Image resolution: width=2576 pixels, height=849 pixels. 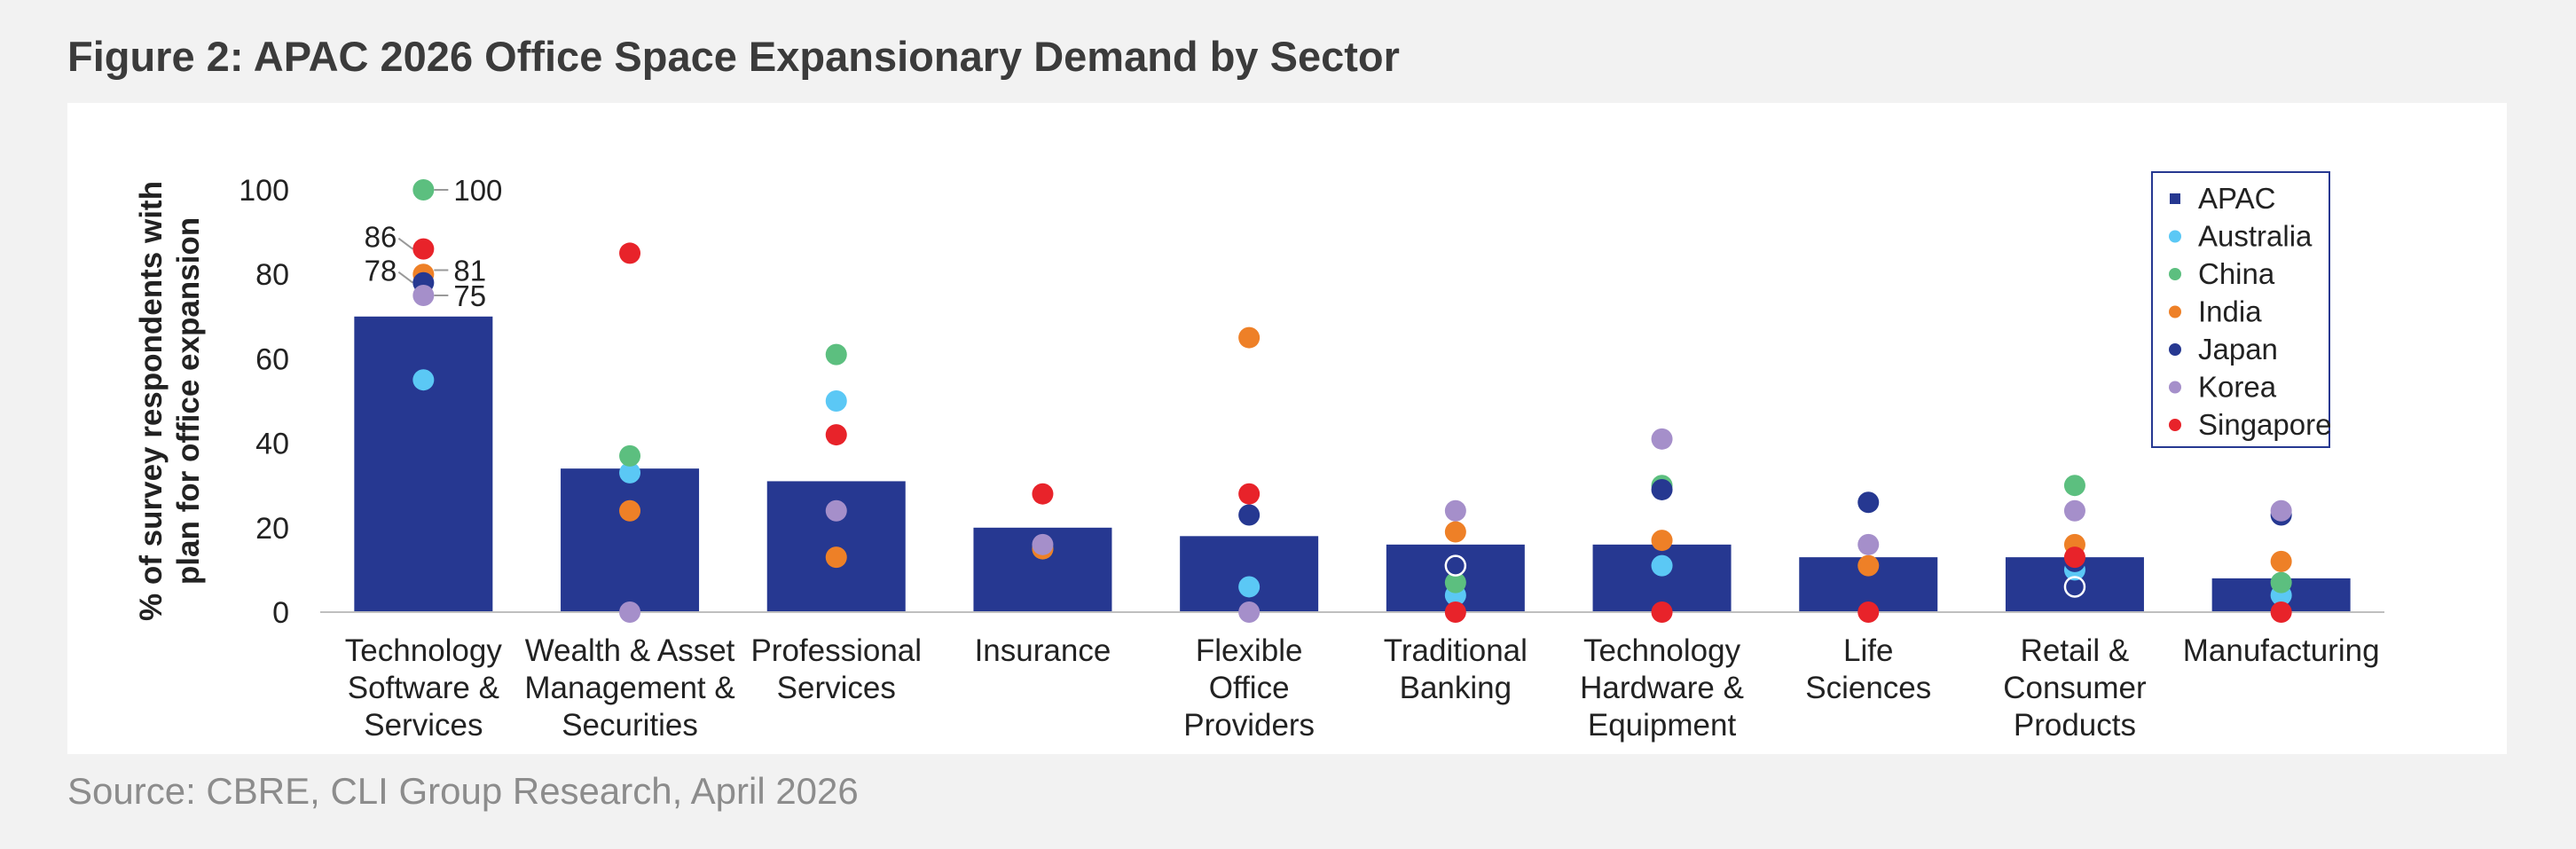 What do you see at coordinates (405, 243) in the screenshot?
I see `annotation-leader` at bounding box center [405, 243].